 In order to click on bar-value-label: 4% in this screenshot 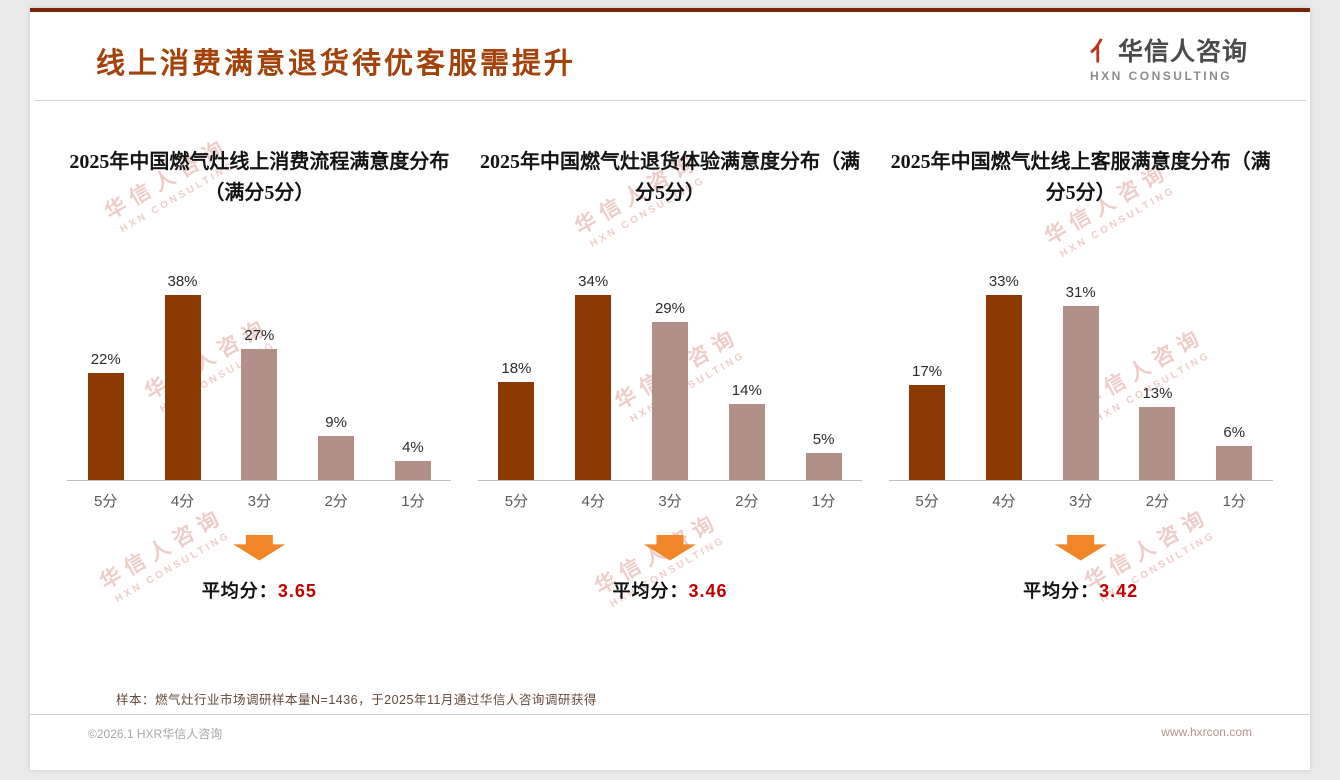, I will do `click(413, 447)`.